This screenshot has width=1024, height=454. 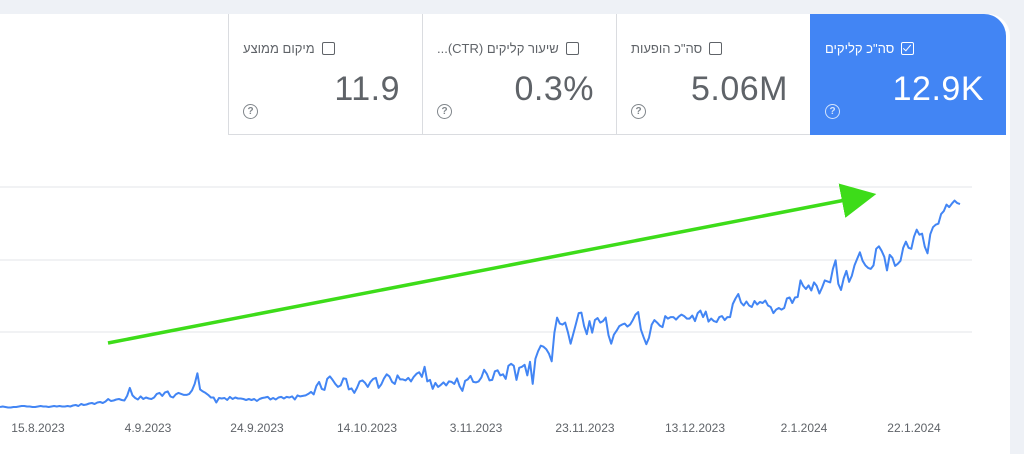 I want to click on metric-card-impressions: סה"כ הופעות 5.06M ?, so click(x=713, y=74).